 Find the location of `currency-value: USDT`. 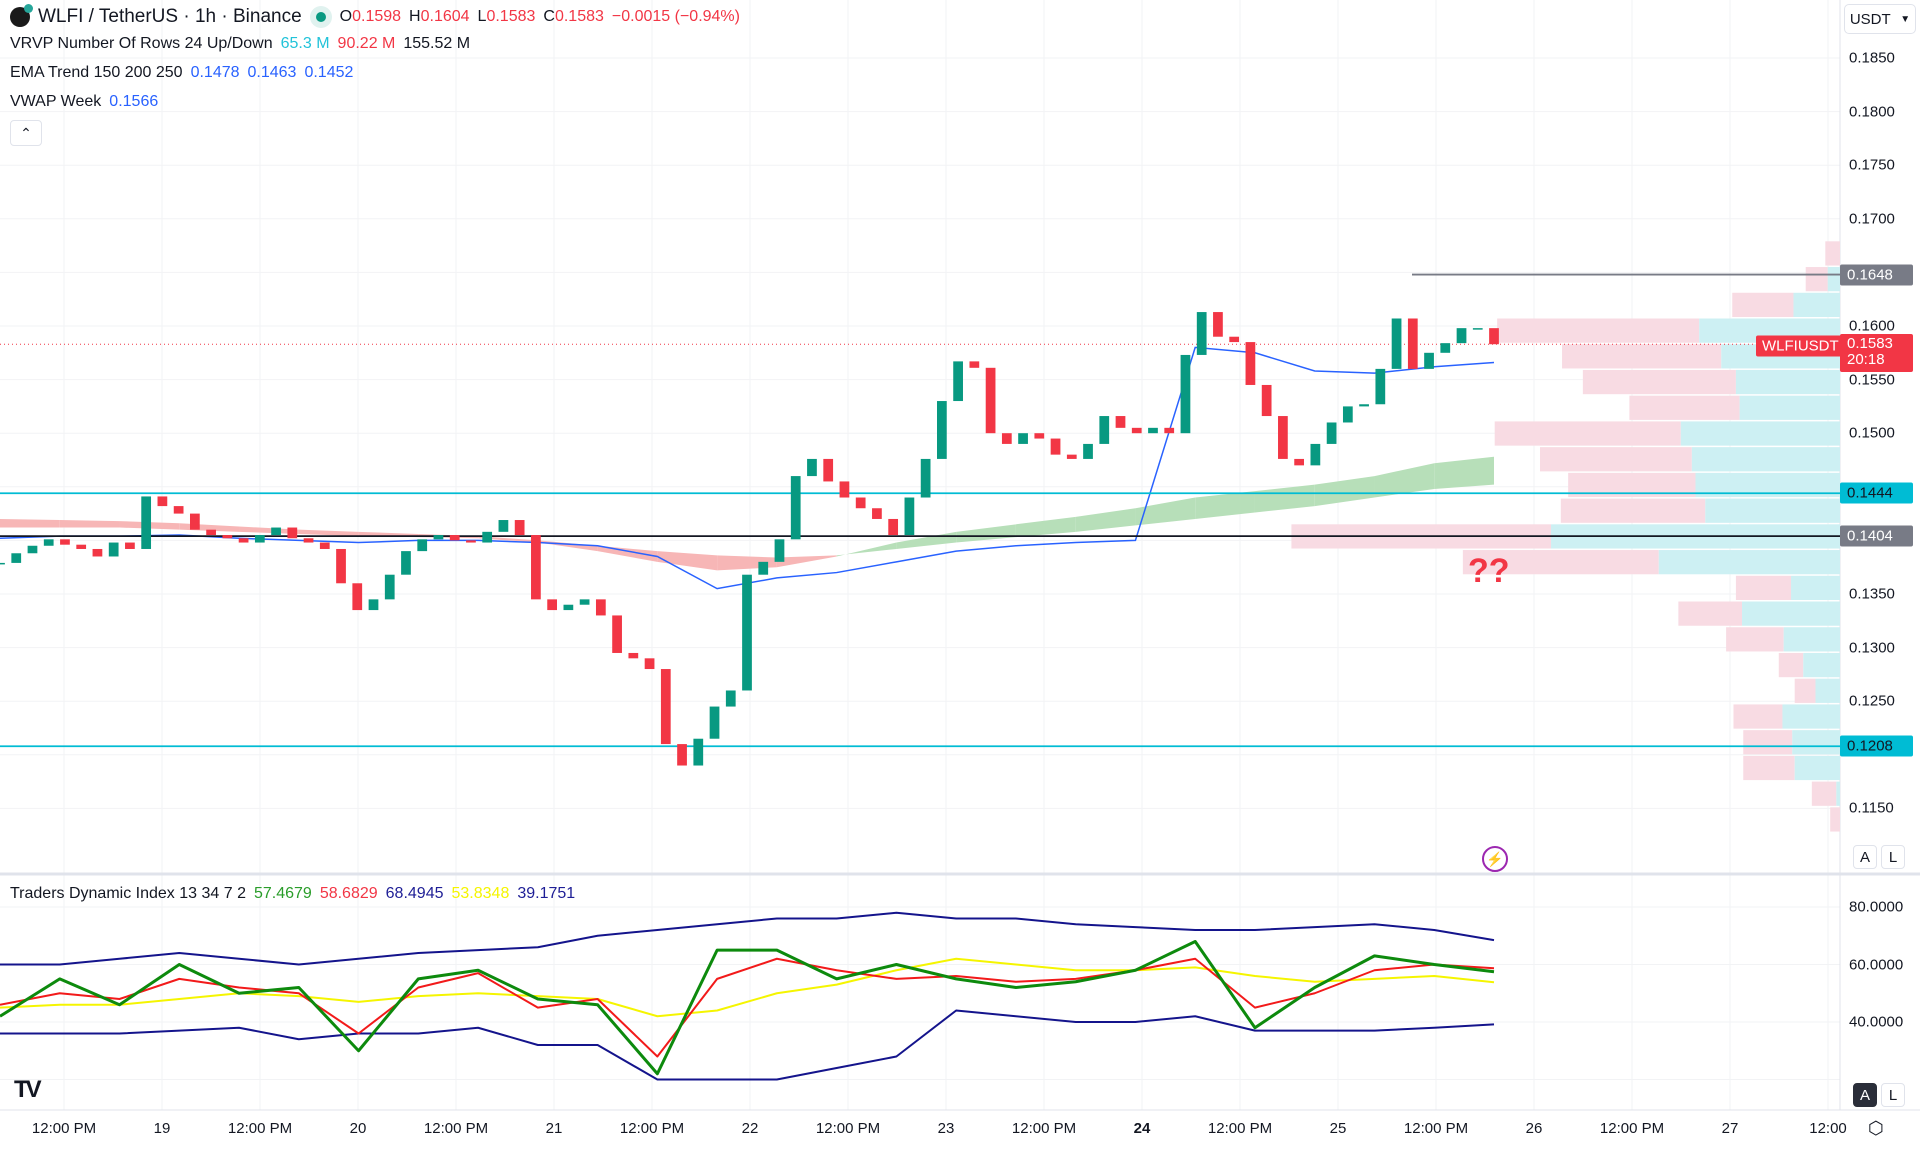

currency-value: USDT is located at coordinates (1870, 19).